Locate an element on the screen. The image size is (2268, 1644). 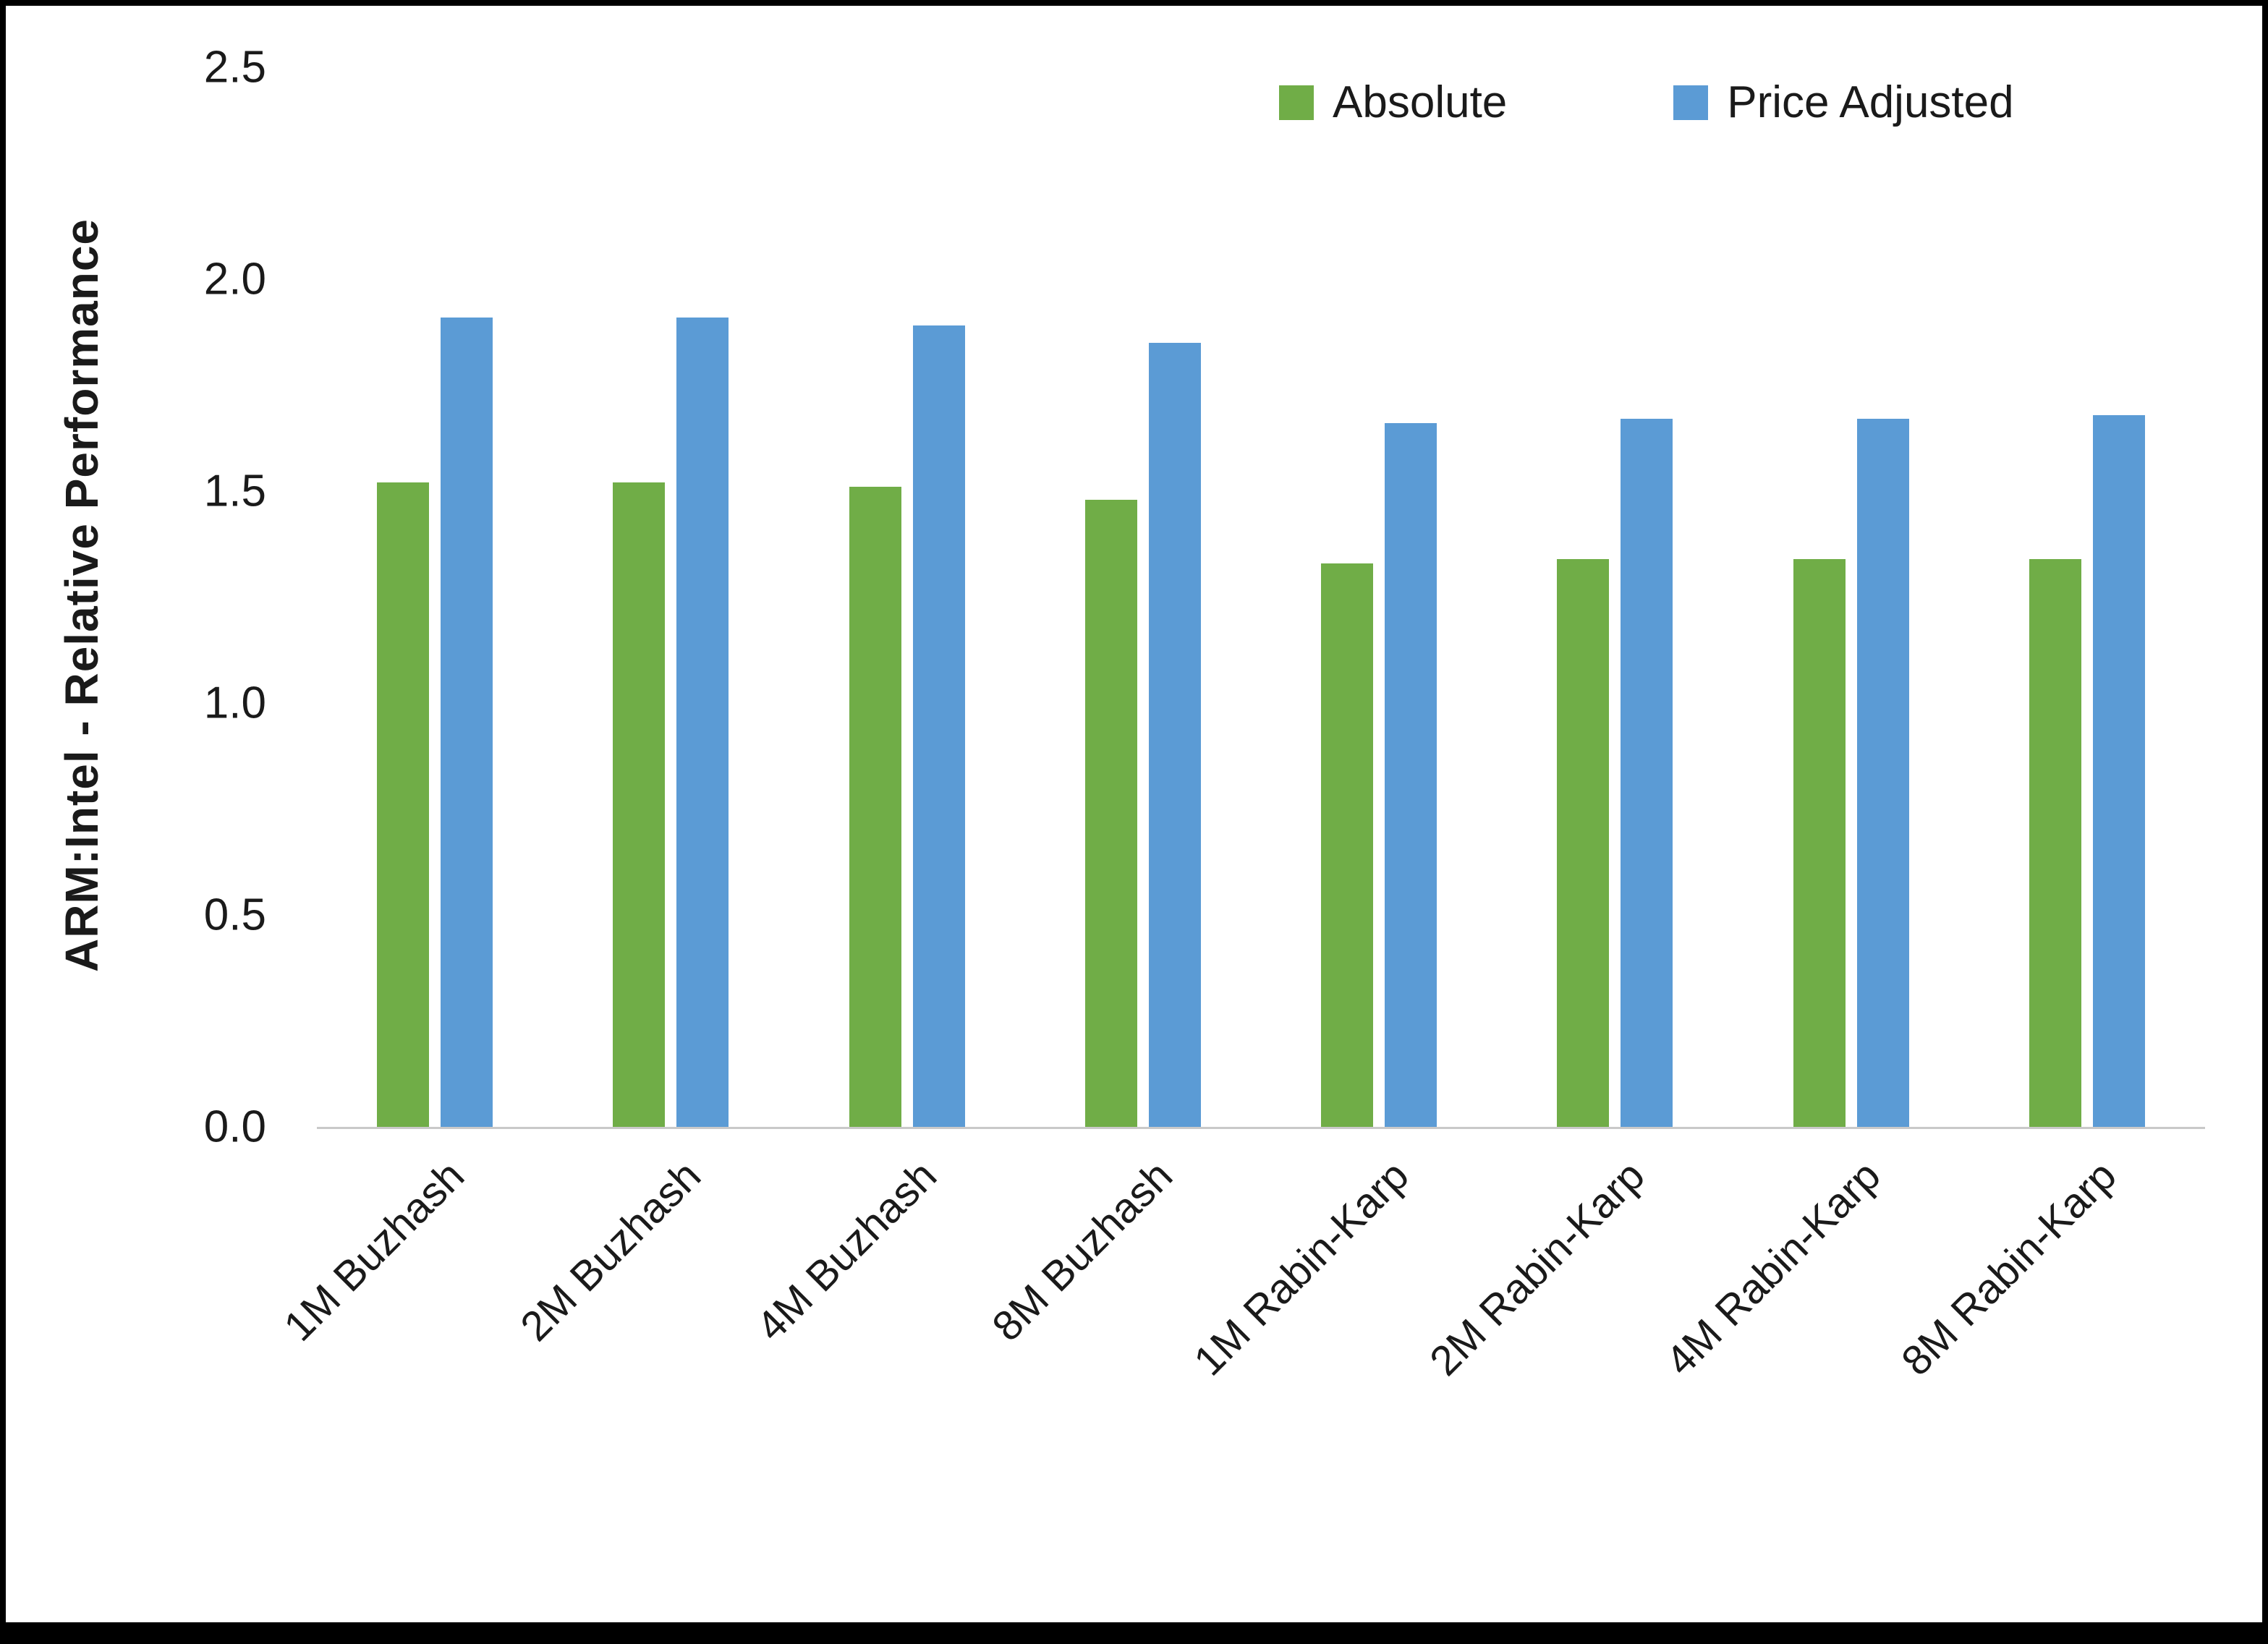
y-axis-title: ARM:Intel - Relative Performance is located at coordinates (82, 595).